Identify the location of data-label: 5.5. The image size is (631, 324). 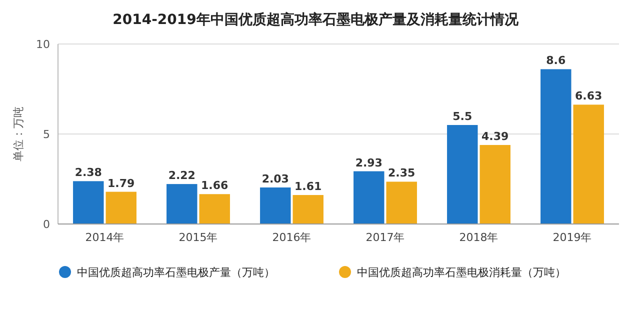
(462, 116).